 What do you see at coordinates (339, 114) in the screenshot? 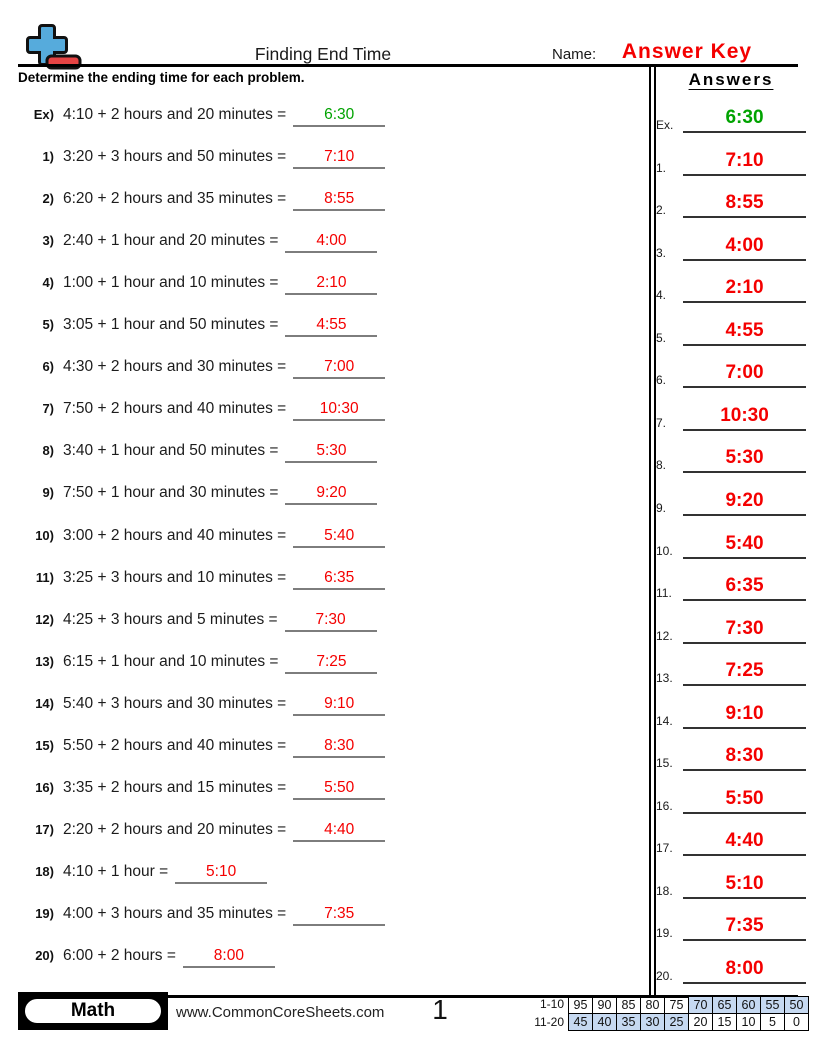
I see `answer-value: 6:30` at bounding box center [339, 114].